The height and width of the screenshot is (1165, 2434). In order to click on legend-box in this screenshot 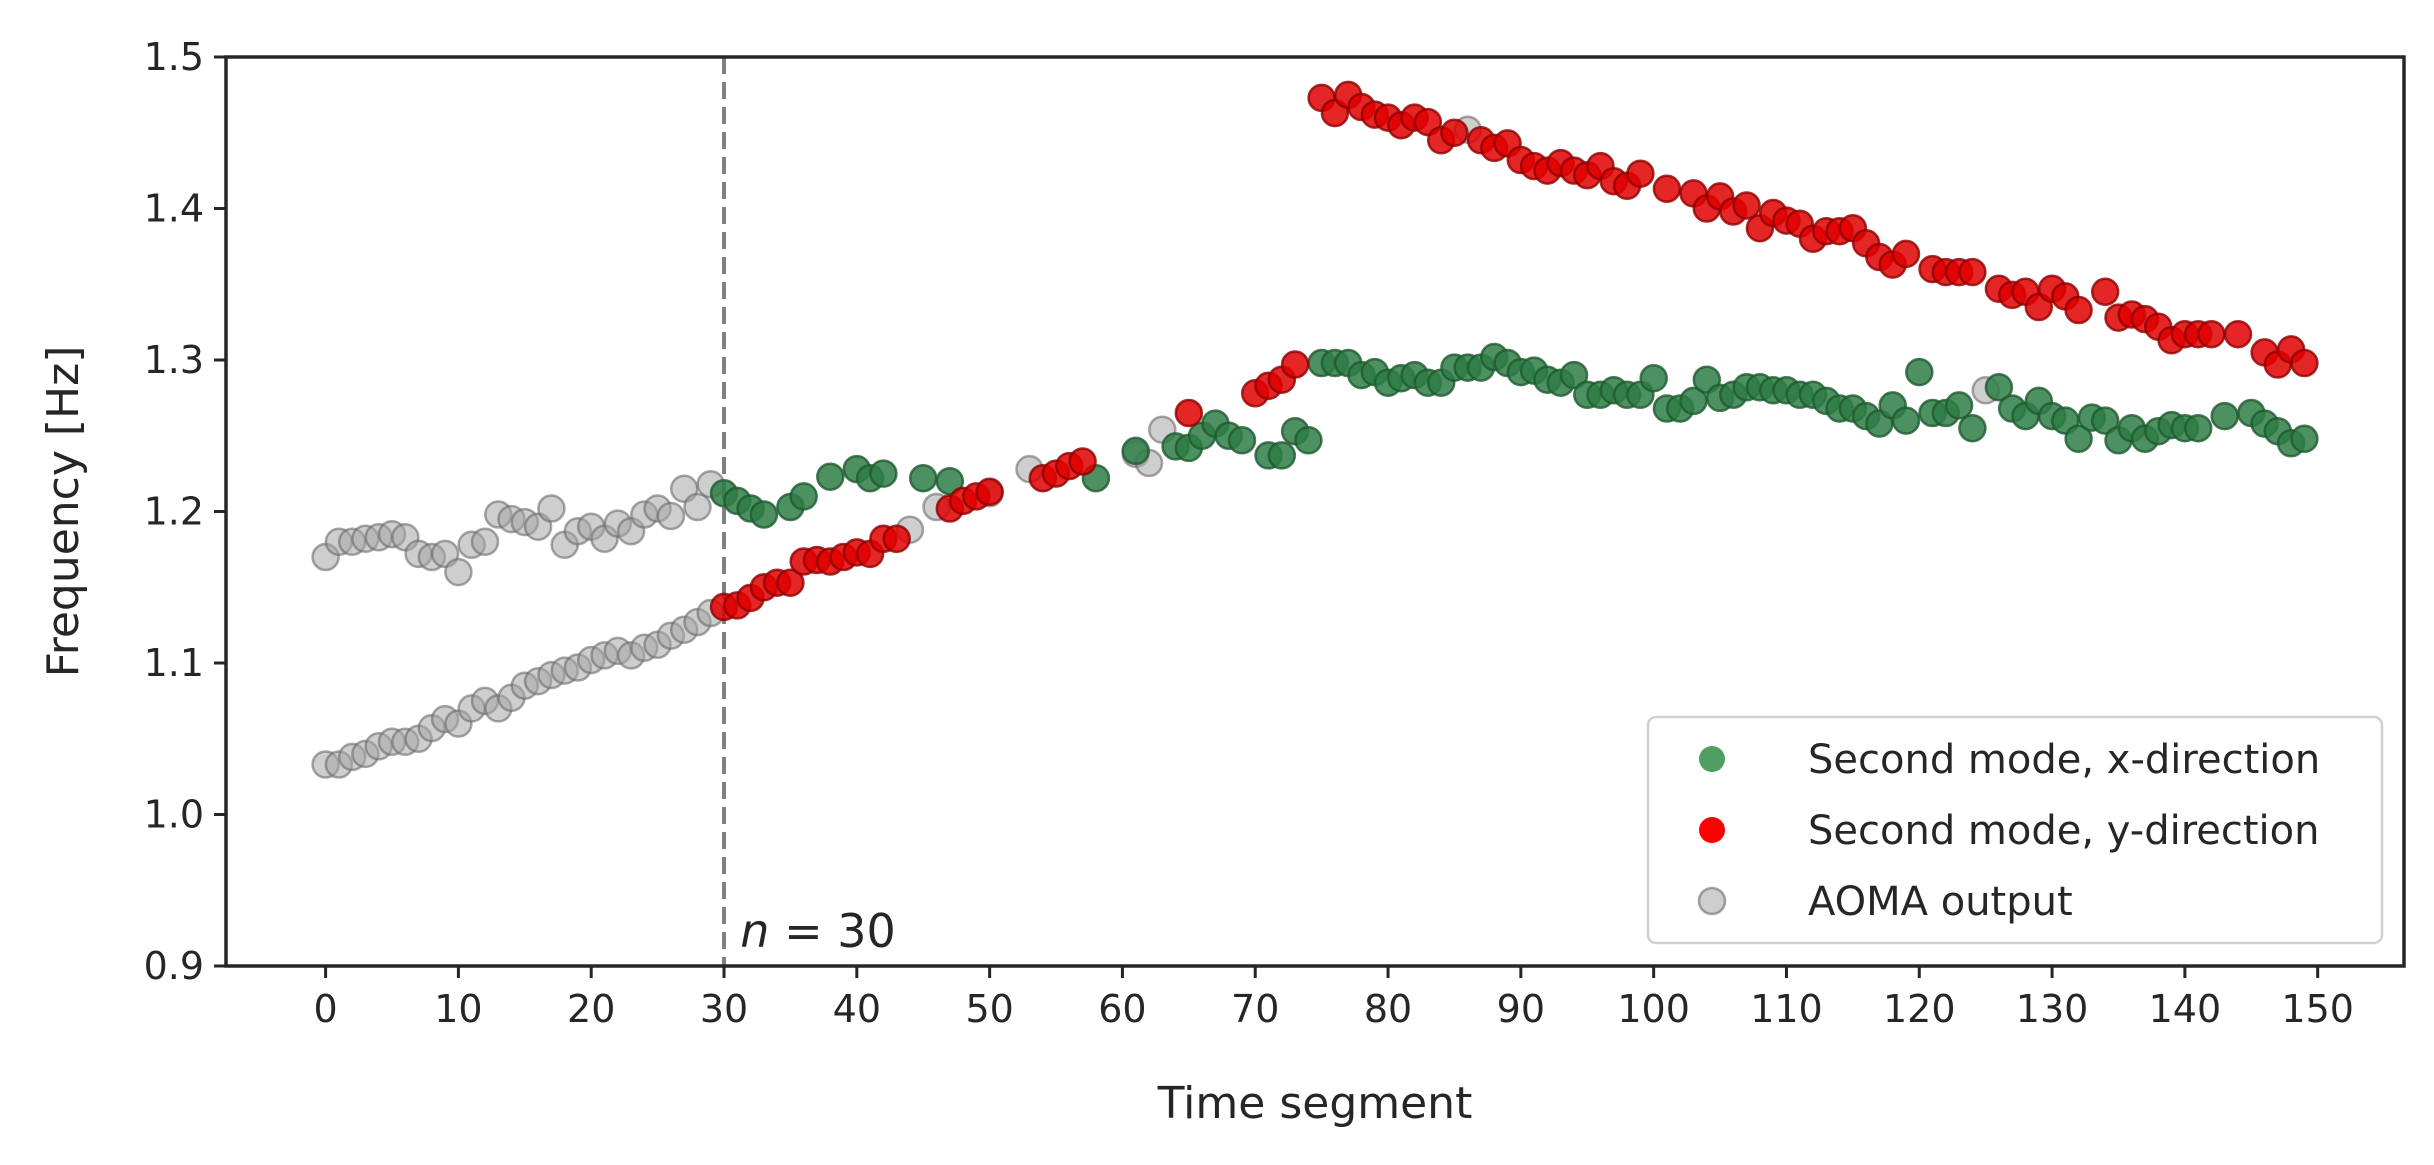, I will do `click(2015, 830)`.